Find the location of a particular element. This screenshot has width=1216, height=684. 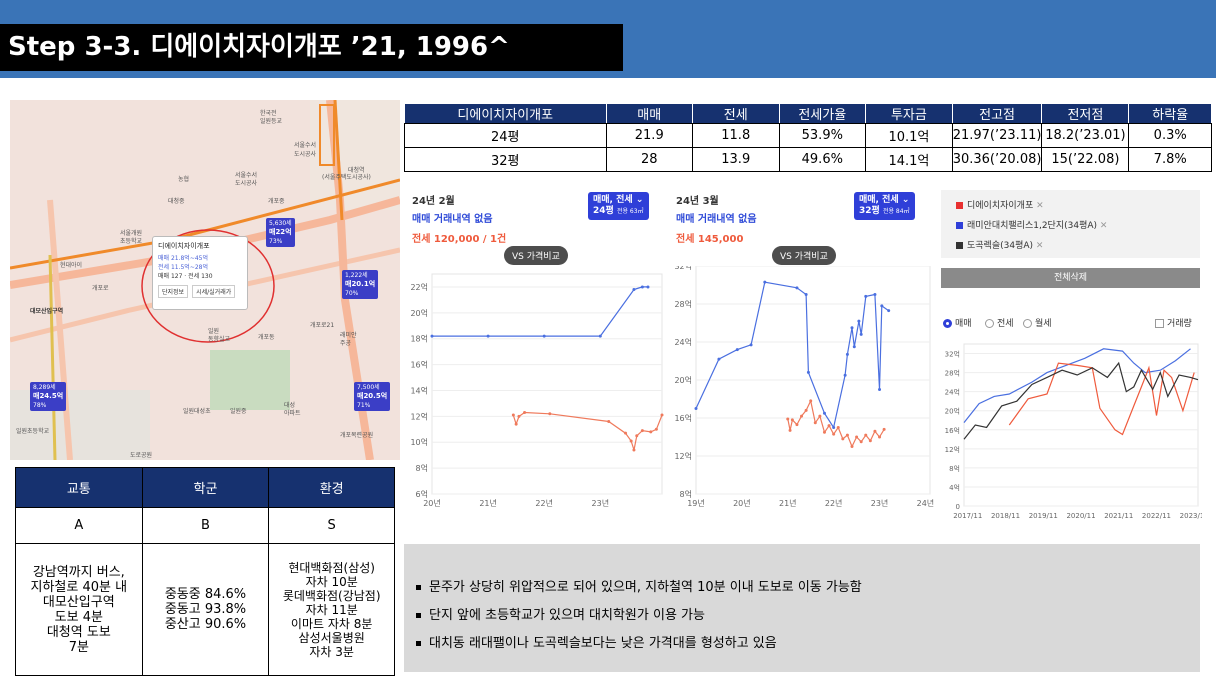

map-price-pin: 5,630세 매22억 73% is located at coordinates (280, 232).